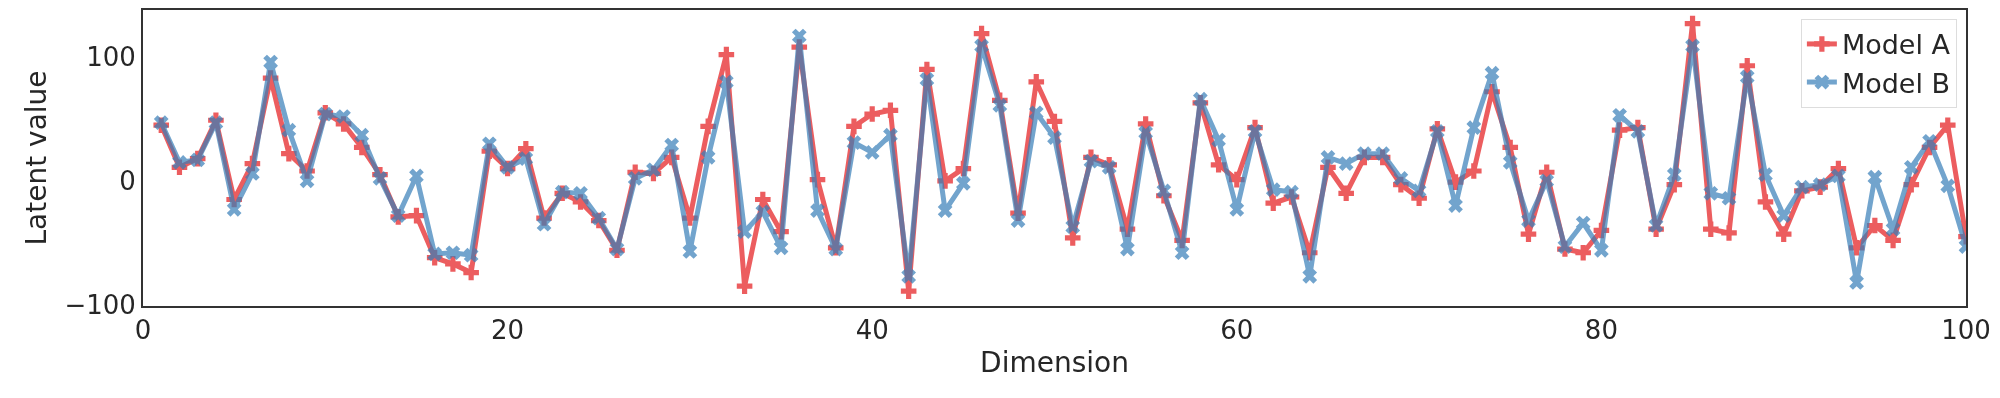 The image size is (2000, 398). I want to click on x-tick-label: 40, so click(872, 330).